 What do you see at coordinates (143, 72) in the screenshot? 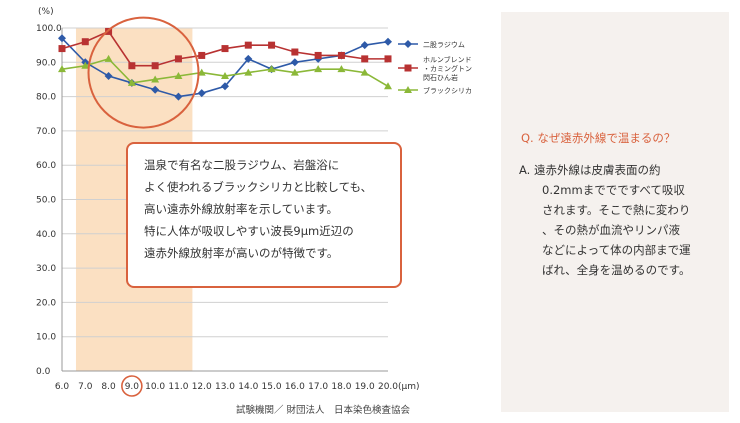
I see `highlight-circle` at bounding box center [143, 72].